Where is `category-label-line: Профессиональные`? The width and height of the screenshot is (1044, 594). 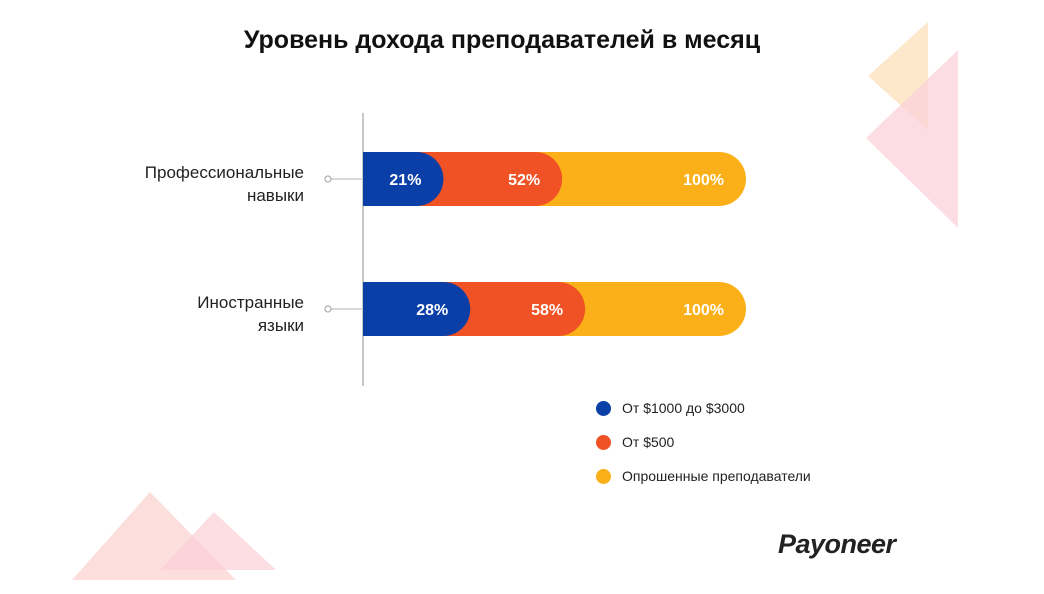 category-label-line: Профессиональные is located at coordinates (224, 172).